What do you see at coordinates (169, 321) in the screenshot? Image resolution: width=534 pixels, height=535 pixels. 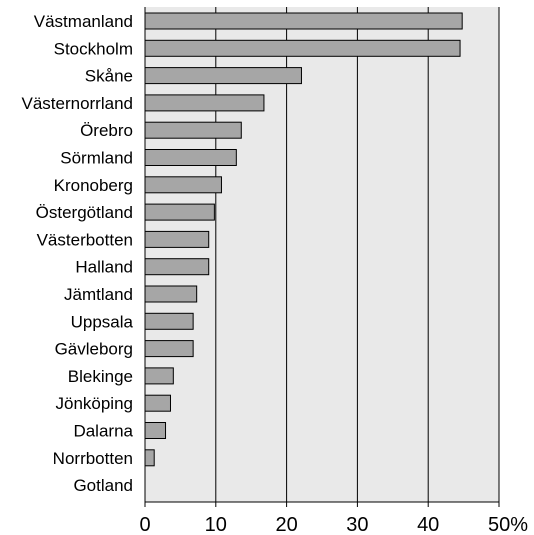 I see `bar-uppsala` at bounding box center [169, 321].